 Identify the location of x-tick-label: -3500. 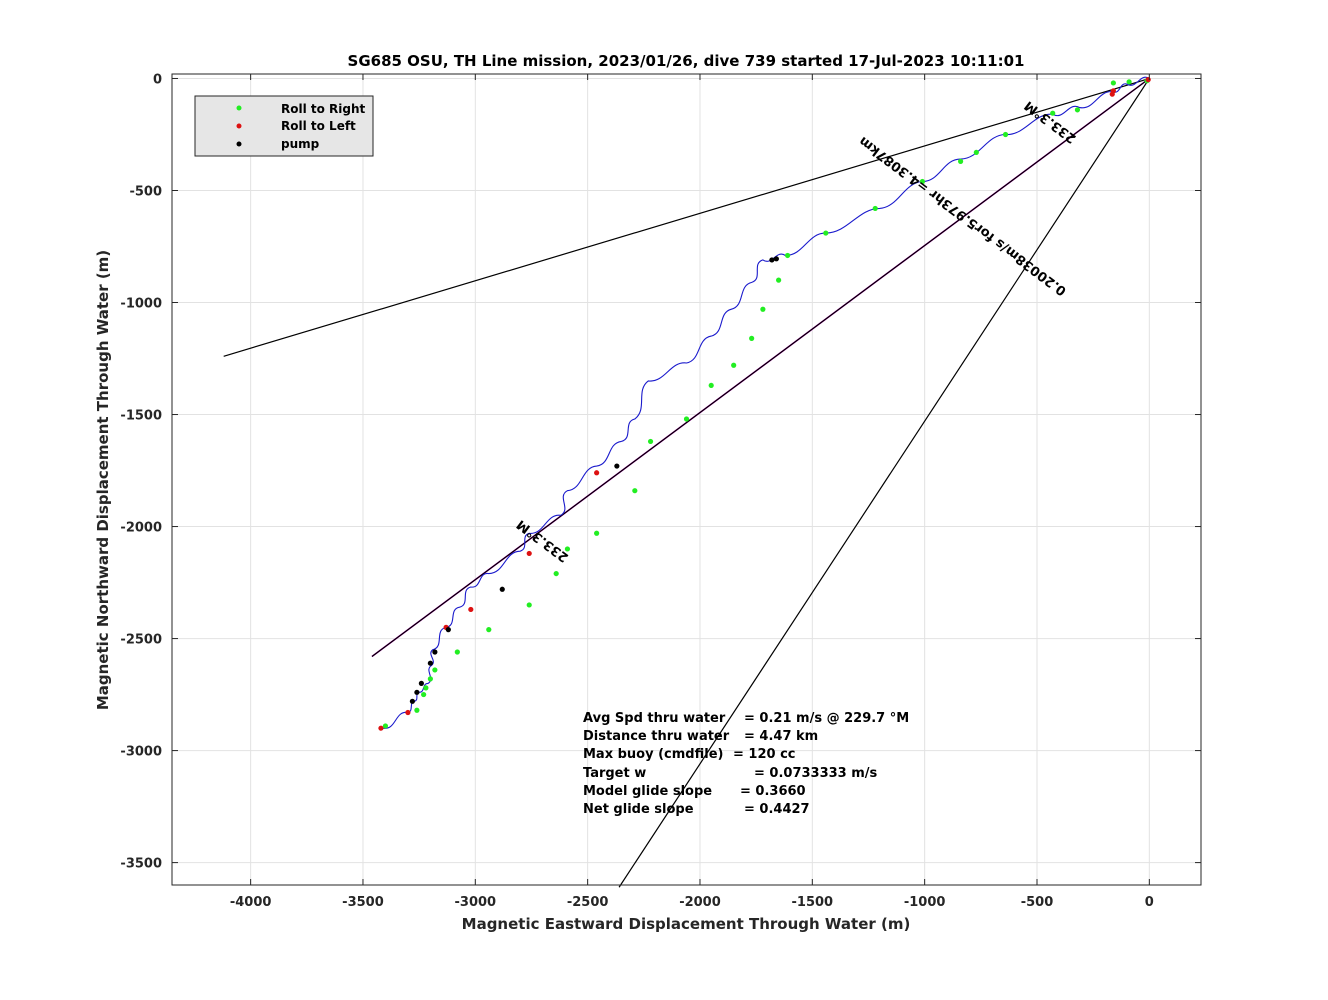
(363, 902).